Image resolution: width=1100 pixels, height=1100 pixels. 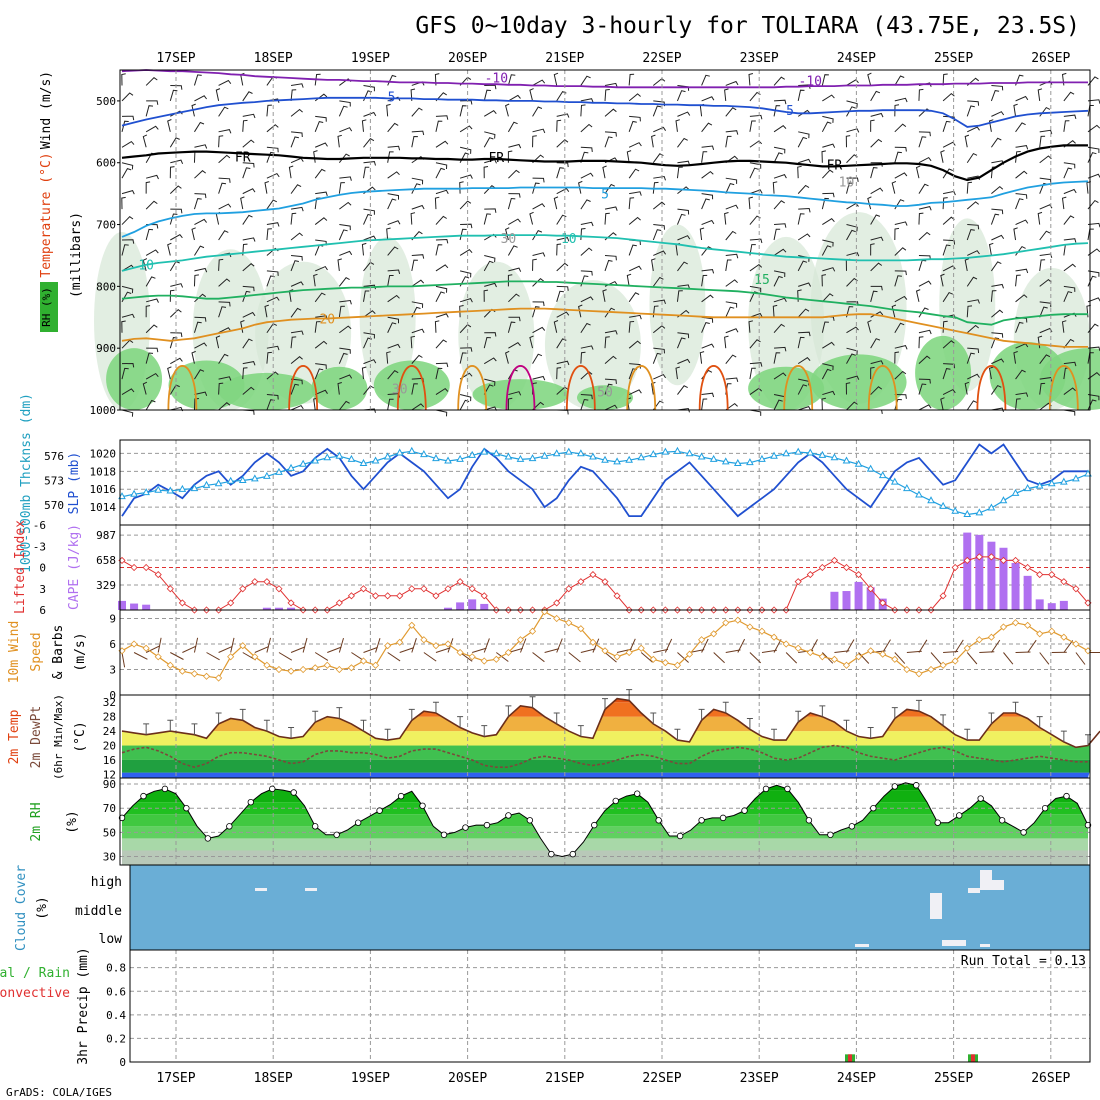 I want to click on ylabel-temp-d: (°C), so click(x=80, y=736).